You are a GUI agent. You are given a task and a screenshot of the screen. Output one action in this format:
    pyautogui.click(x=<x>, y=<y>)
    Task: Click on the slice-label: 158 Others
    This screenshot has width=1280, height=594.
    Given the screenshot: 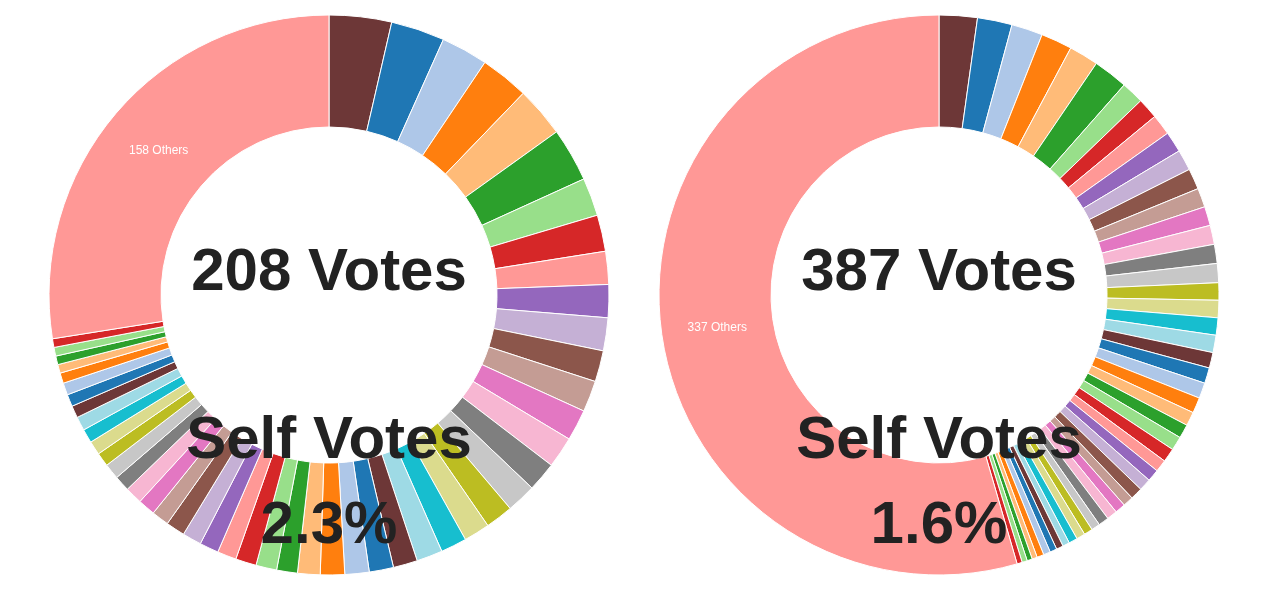 What is the action you would take?
    pyautogui.click(x=158, y=149)
    